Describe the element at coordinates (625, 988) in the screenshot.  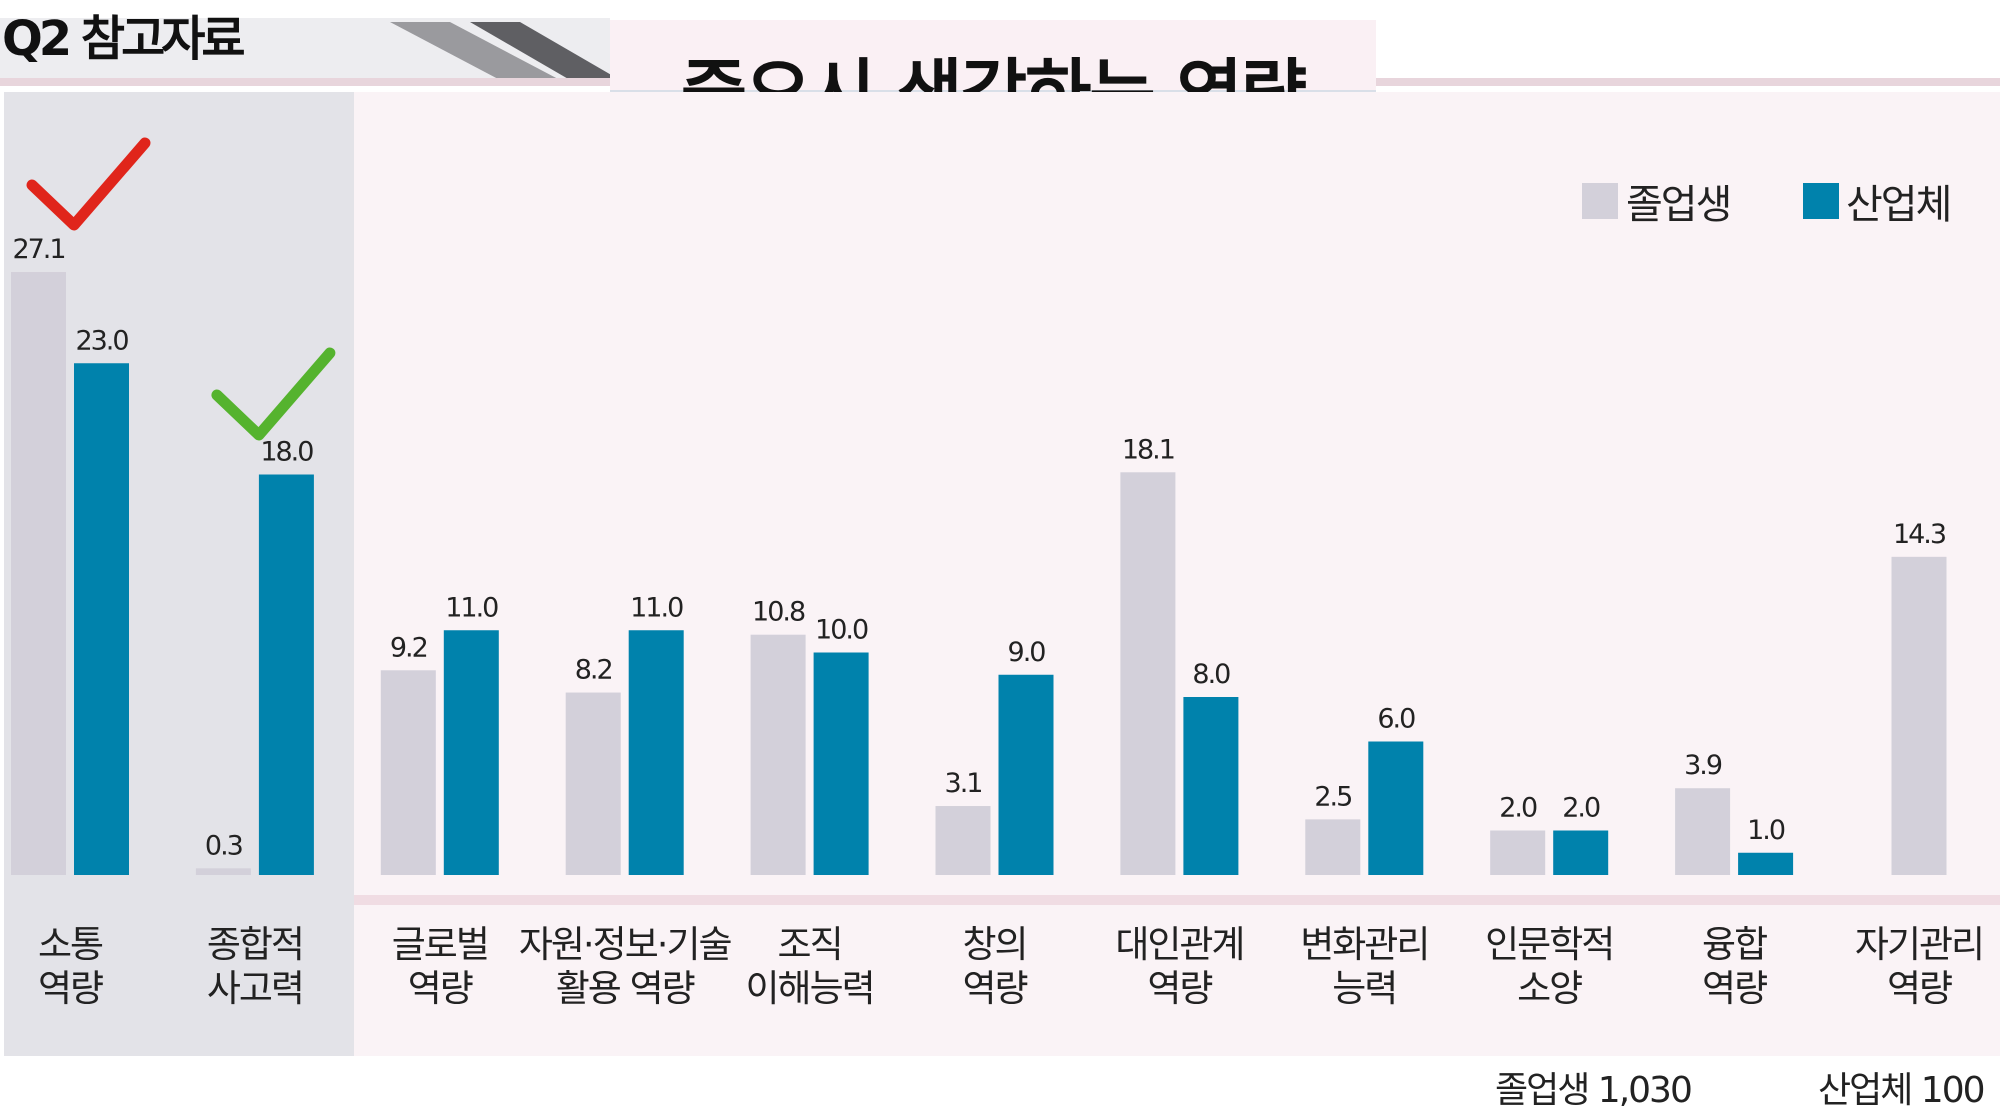
I see `category-label-3-line-1: 활용 역량` at that location.